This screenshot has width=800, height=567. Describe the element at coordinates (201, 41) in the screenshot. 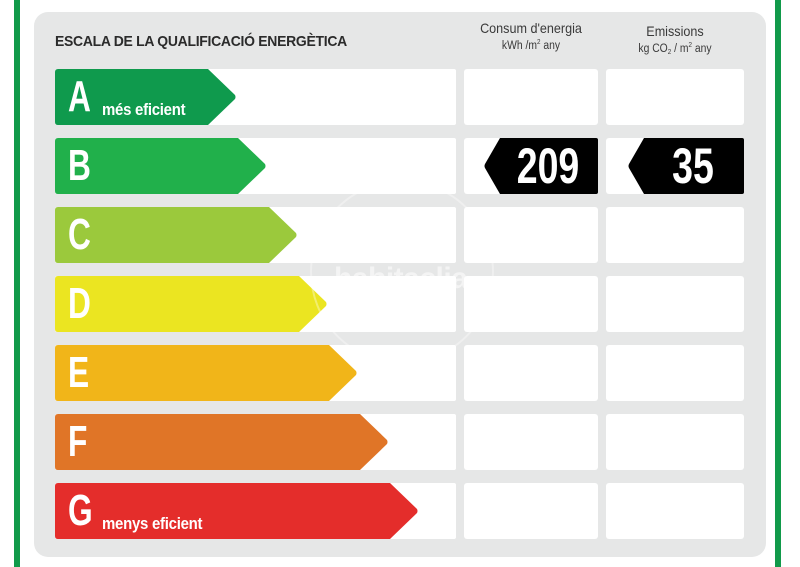

I see `energy-scale-title: ESCALA DE LA QUALIFICACIÓ ENERGÈTICA` at that location.